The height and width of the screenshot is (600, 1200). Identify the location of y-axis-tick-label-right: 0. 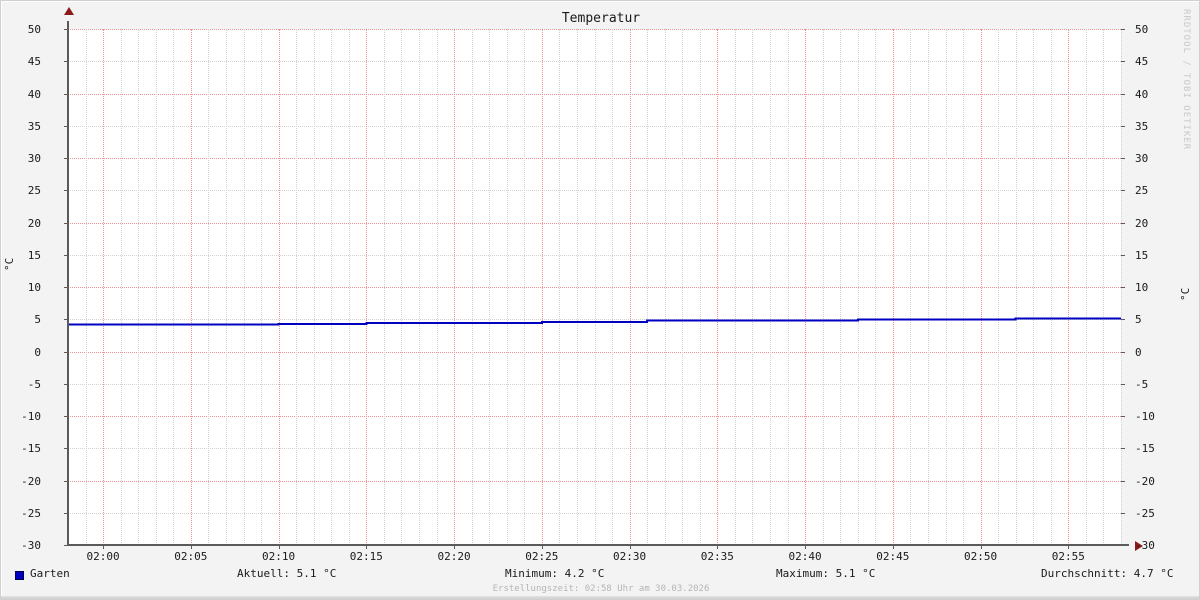
(1138, 352).